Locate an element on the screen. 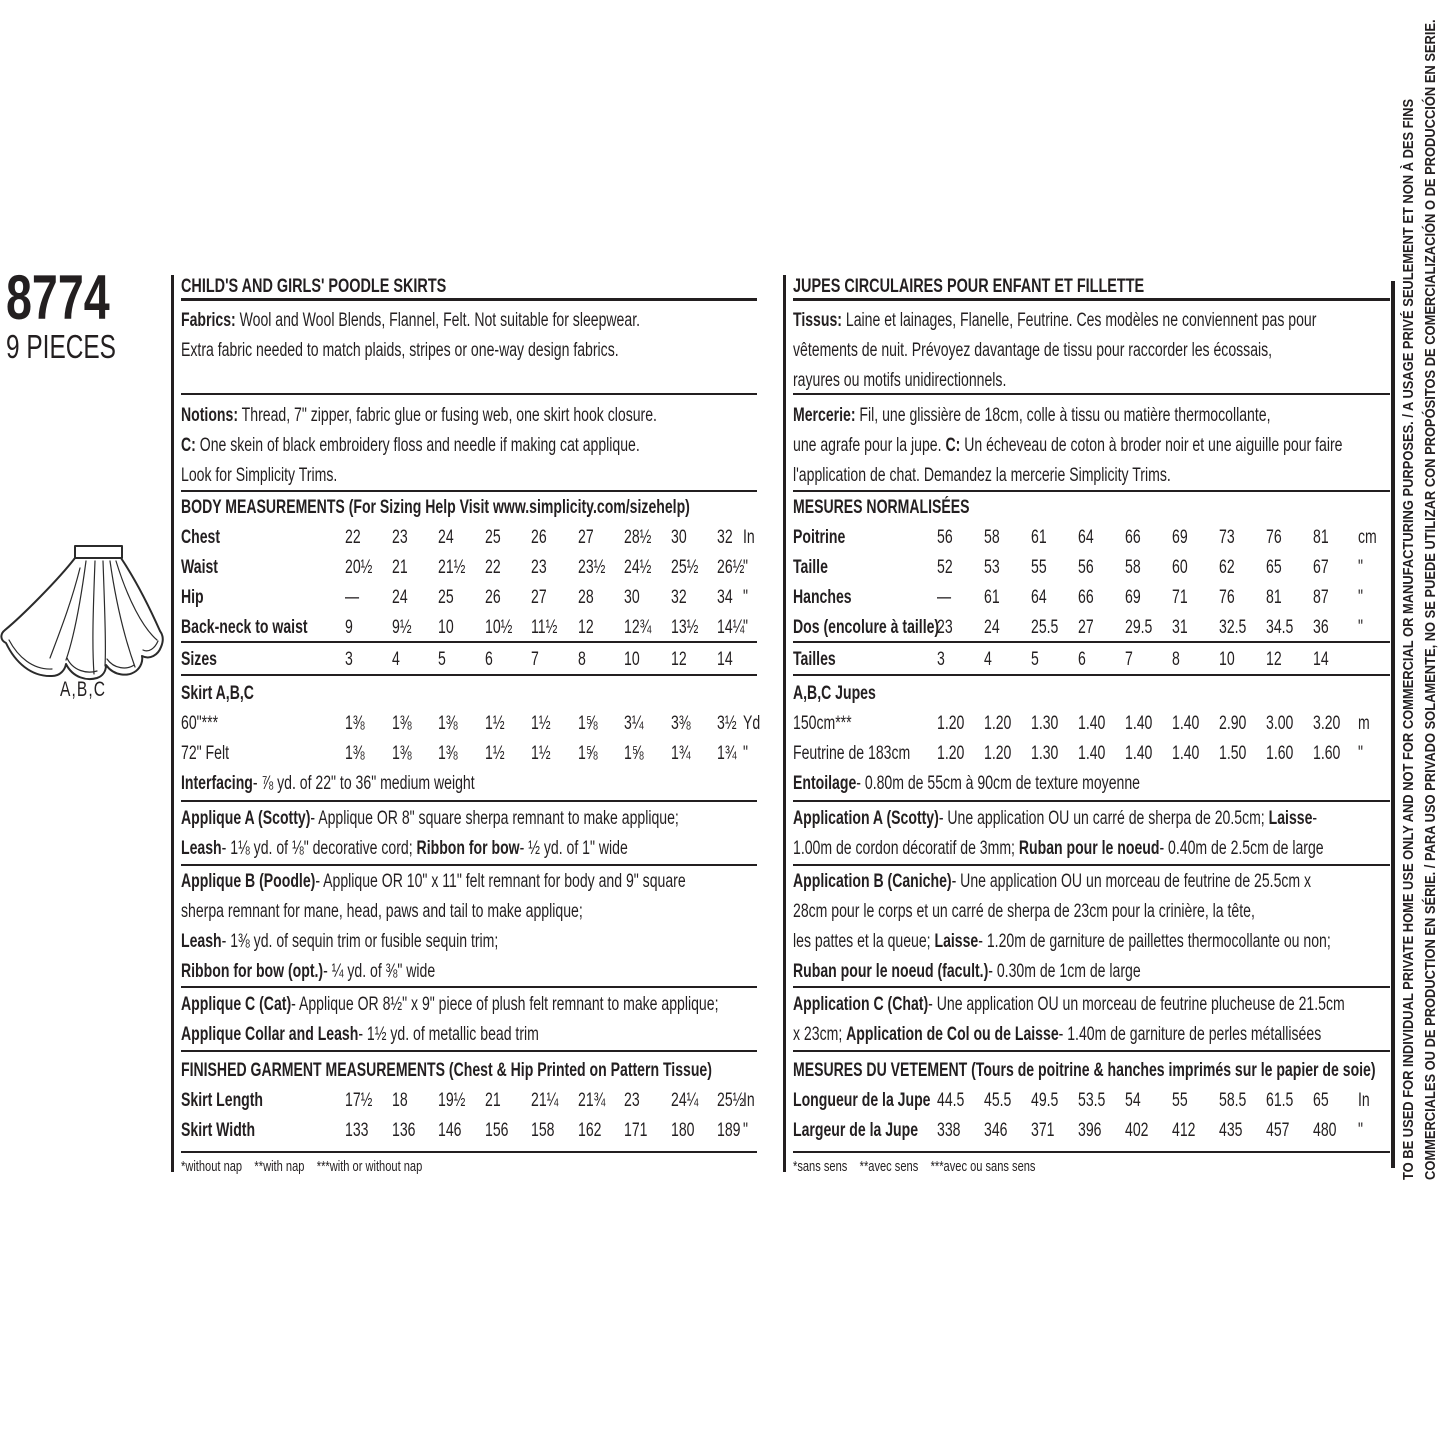  row-value: 412 is located at coordinates (1184, 1130).